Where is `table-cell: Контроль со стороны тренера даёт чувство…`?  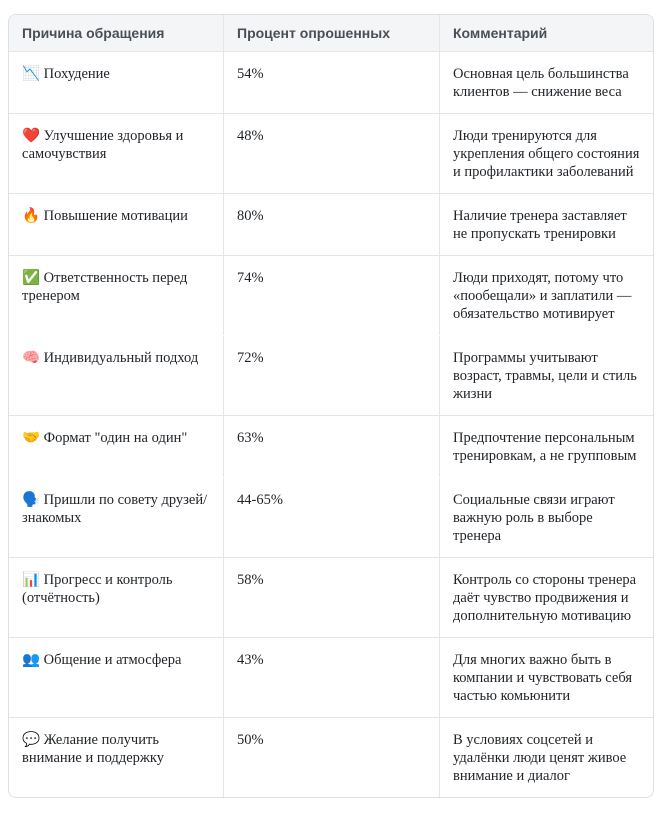 table-cell: Контроль со стороны тренера даёт чувство… is located at coordinates (546, 597).